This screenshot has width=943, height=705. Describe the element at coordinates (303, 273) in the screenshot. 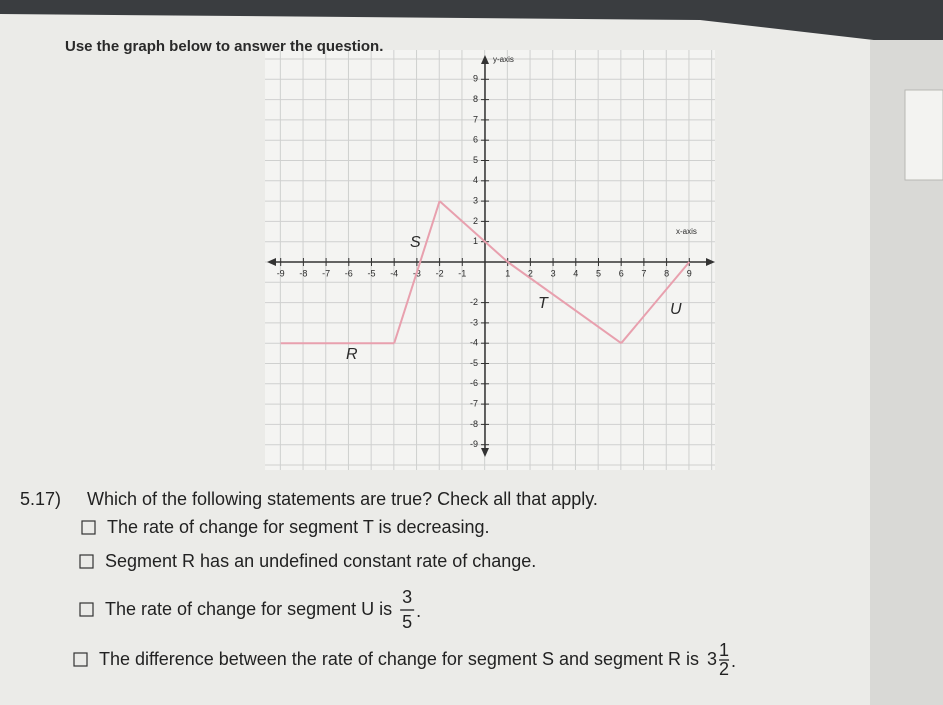

I see `x-tick-label: -8` at that location.